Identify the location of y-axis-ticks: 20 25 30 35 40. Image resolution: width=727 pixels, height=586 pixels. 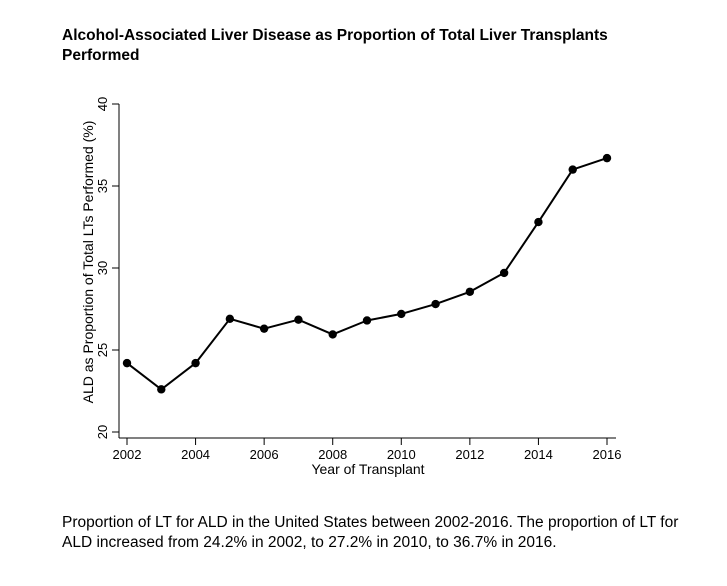
(107, 268).